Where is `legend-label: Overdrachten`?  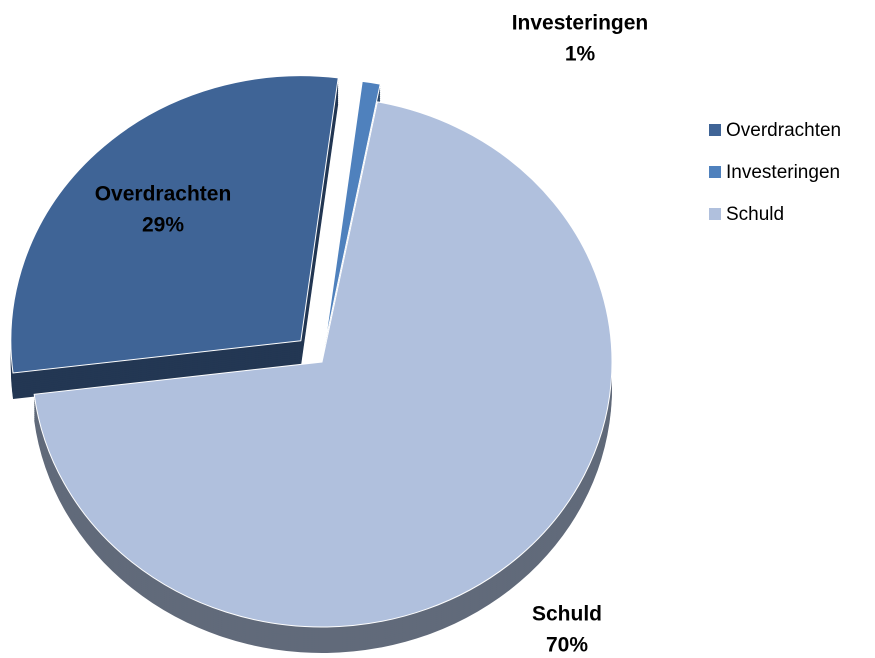
legend-label: Overdrachten is located at coordinates (783, 130).